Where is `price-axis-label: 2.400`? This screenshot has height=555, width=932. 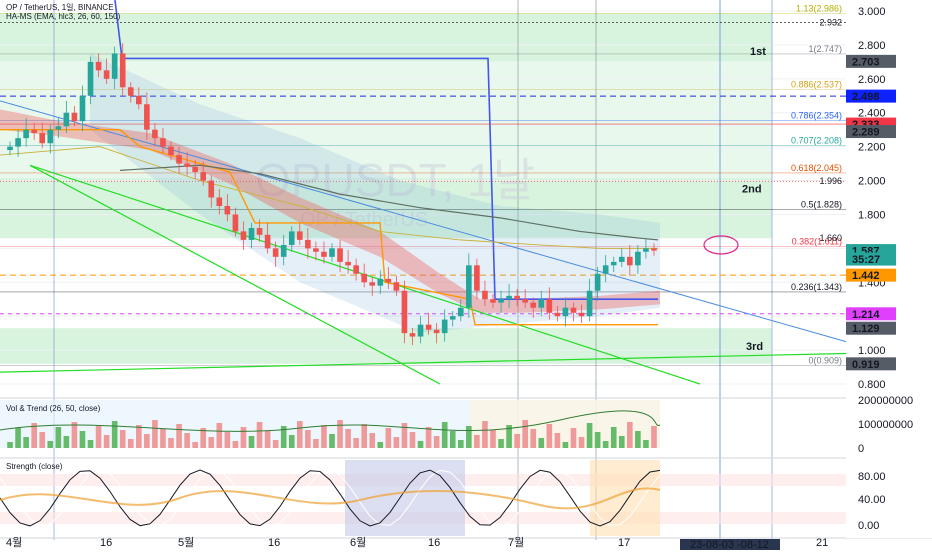 price-axis-label: 2.400 is located at coordinates (872, 114).